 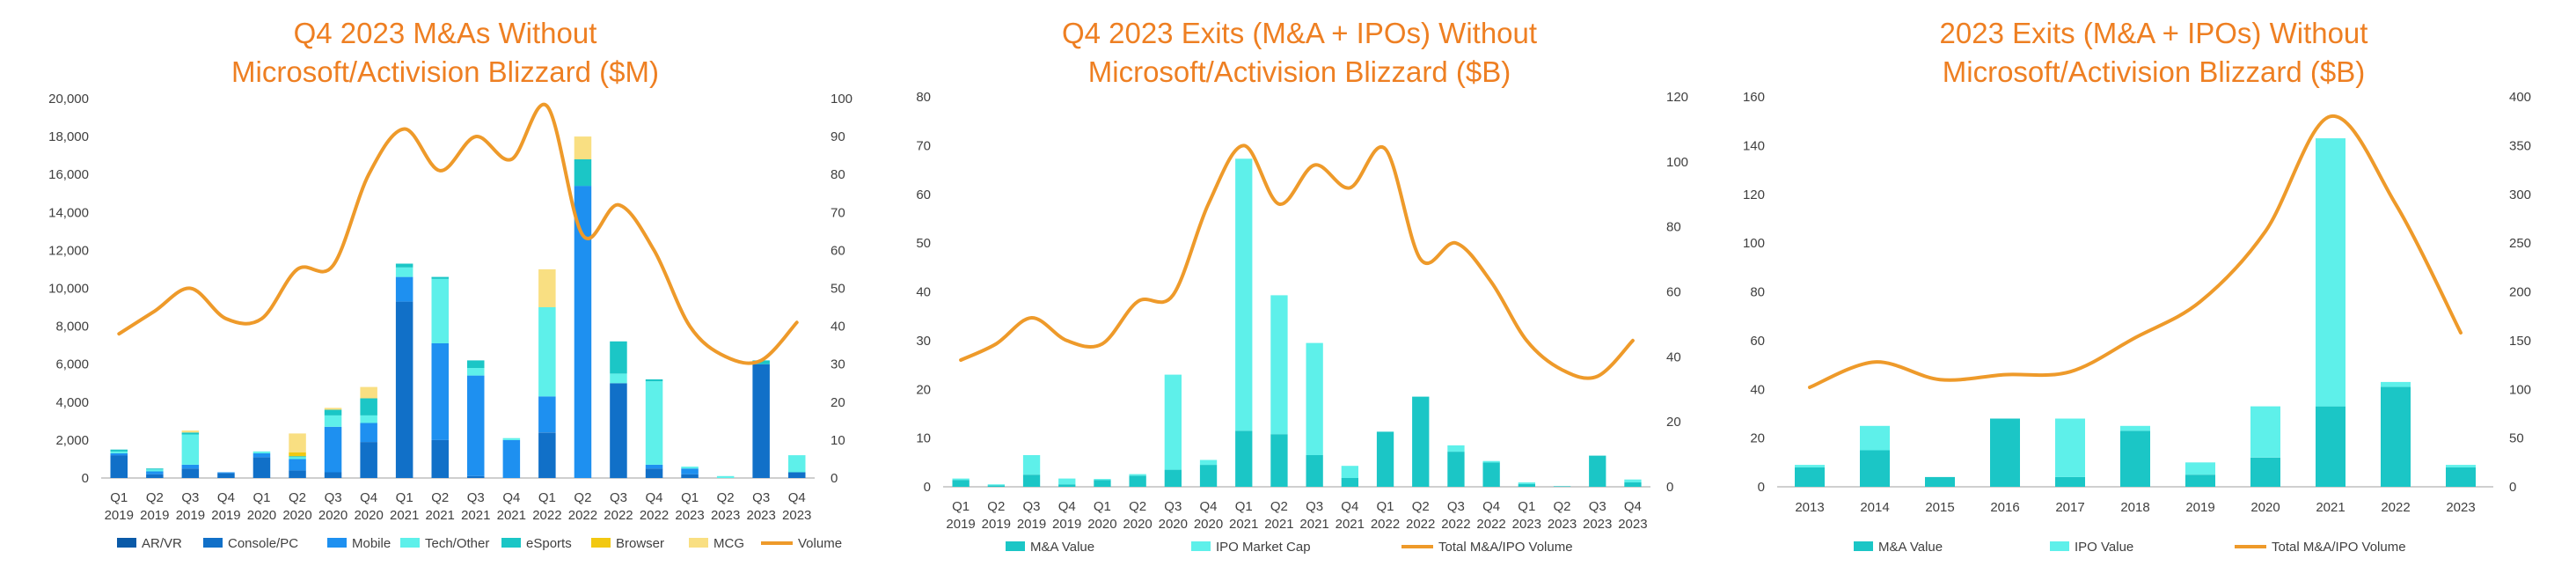 What do you see at coordinates (368, 433) in the screenshot?
I see `chart-1-bar-mobile` at bounding box center [368, 433].